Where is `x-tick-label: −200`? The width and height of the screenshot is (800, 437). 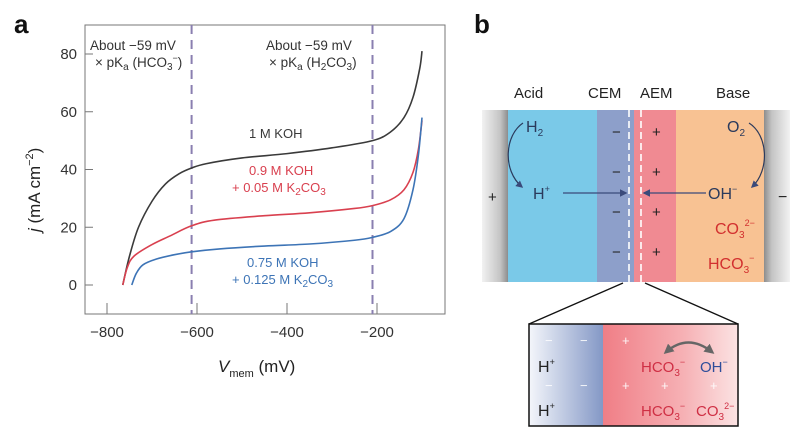 x-tick-label: −200 is located at coordinates (377, 332).